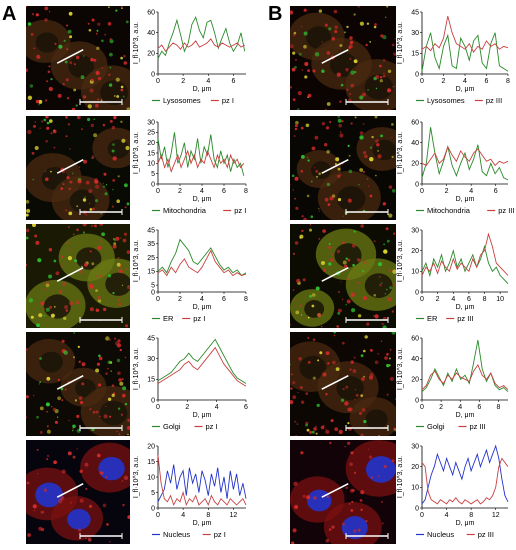 The image size is (516, 550). I want to click on legend: Lysosomes pz III, so click(459, 100).